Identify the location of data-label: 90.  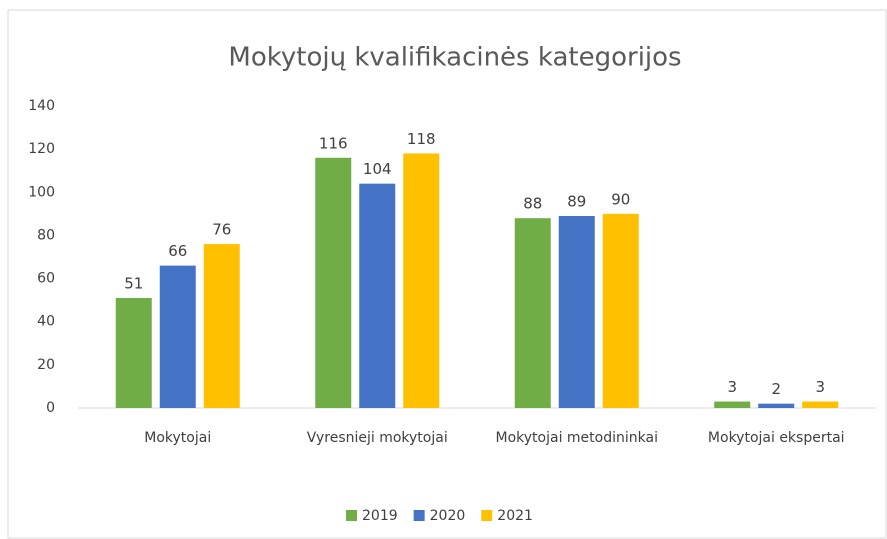
(620, 199).